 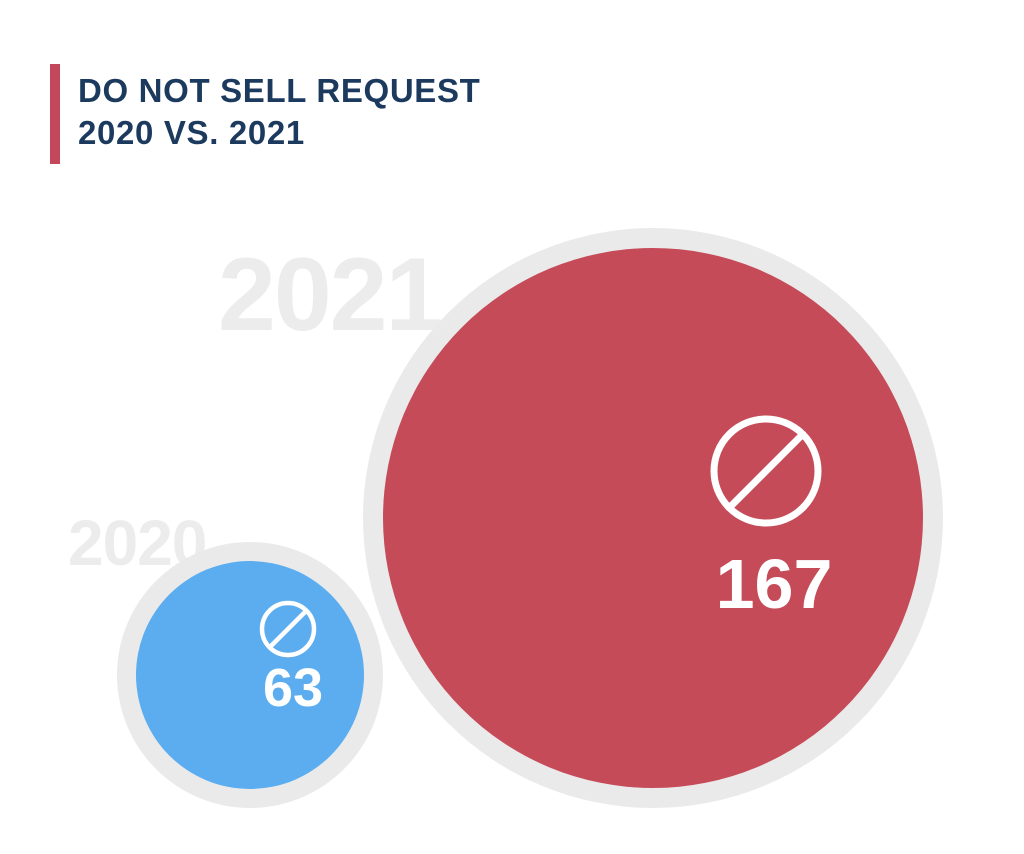 I want to click on page-title: DO NOT SELL REQUEST 2020 VS. 2021, so click(x=279, y=112).